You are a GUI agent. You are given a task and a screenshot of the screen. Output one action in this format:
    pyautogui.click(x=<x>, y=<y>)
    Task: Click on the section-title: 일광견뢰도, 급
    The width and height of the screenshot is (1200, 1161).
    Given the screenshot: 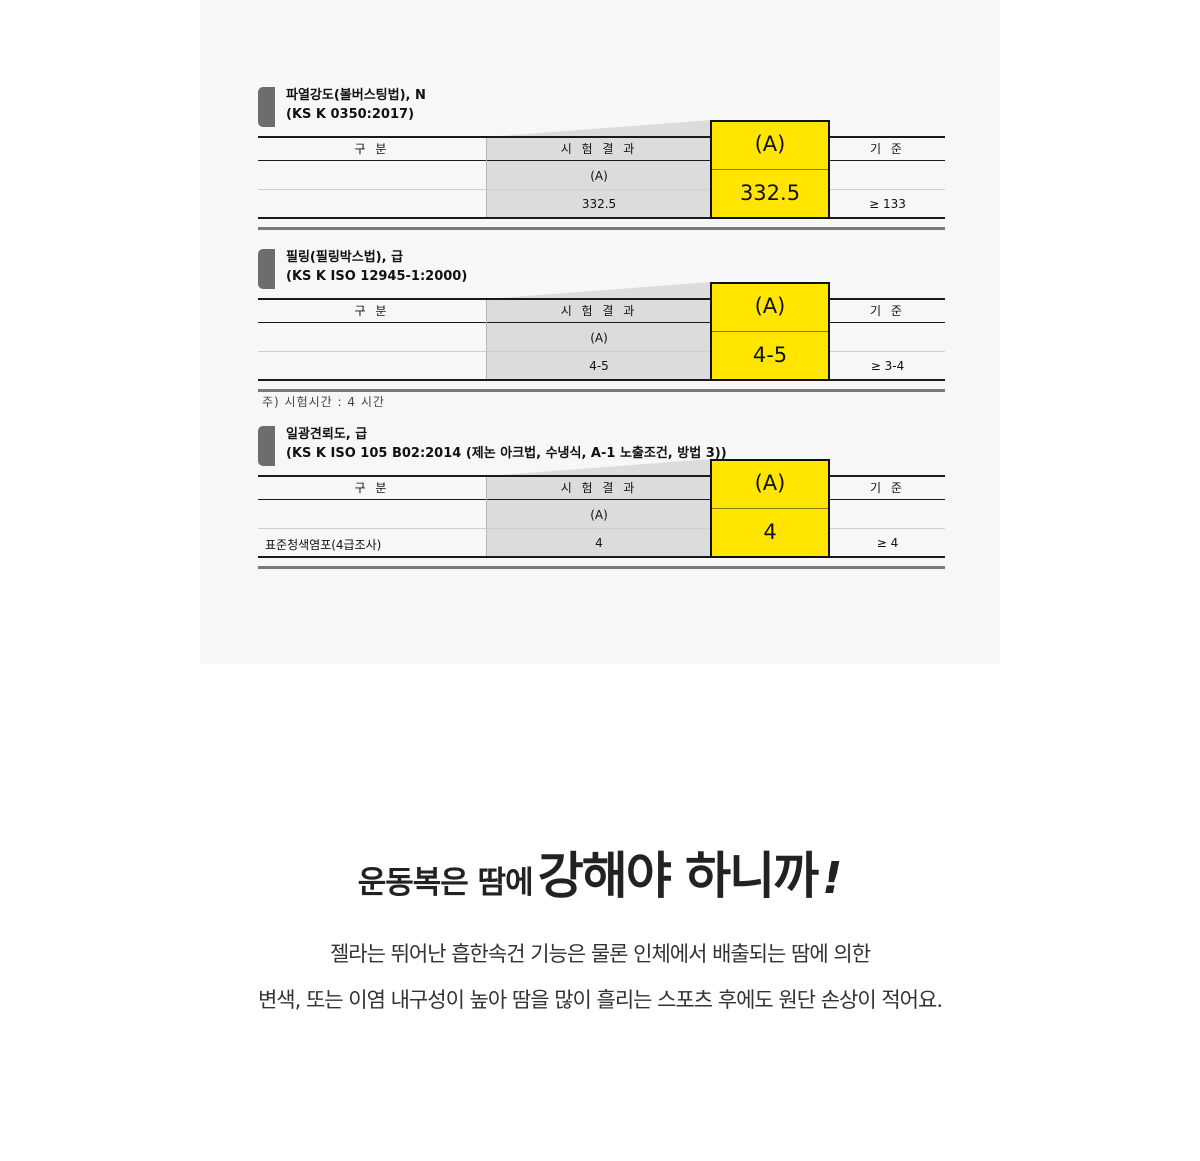 What is the action you would take?
    pyautogui.click(x=327, y=434)
    